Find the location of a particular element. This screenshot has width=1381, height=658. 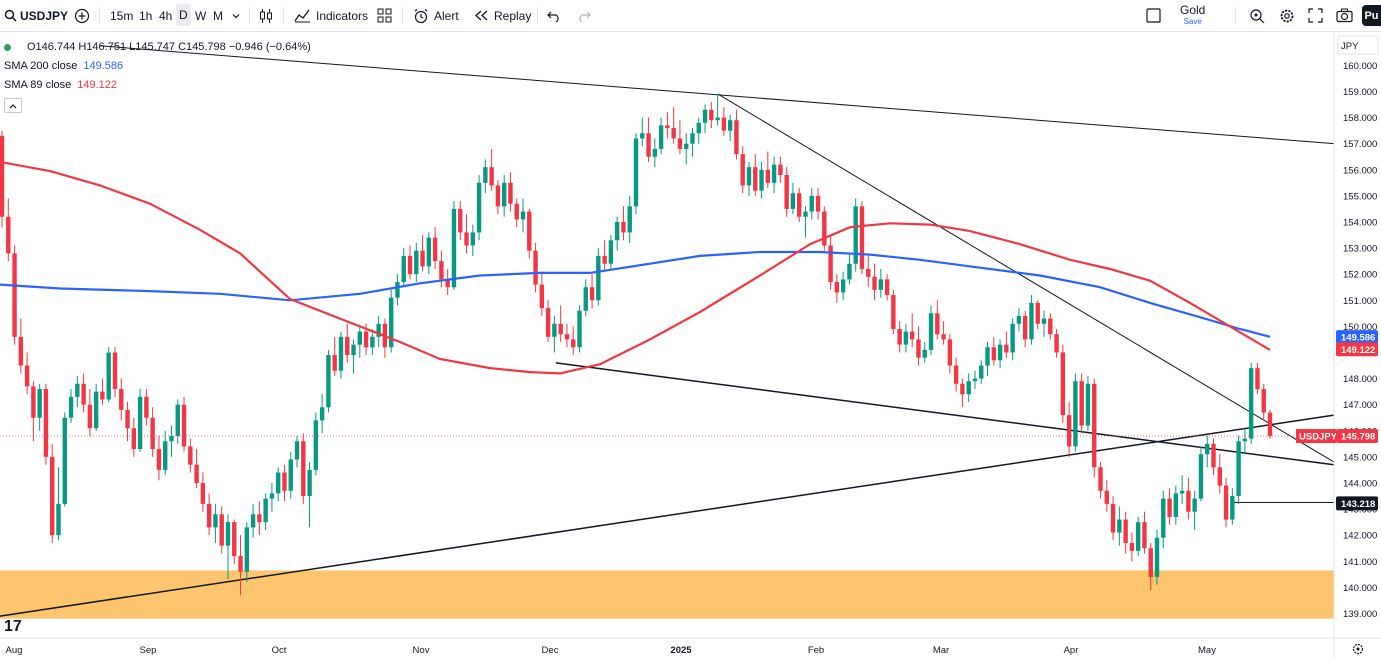

goto-settings-icon is located at coordinates (1358, 649).